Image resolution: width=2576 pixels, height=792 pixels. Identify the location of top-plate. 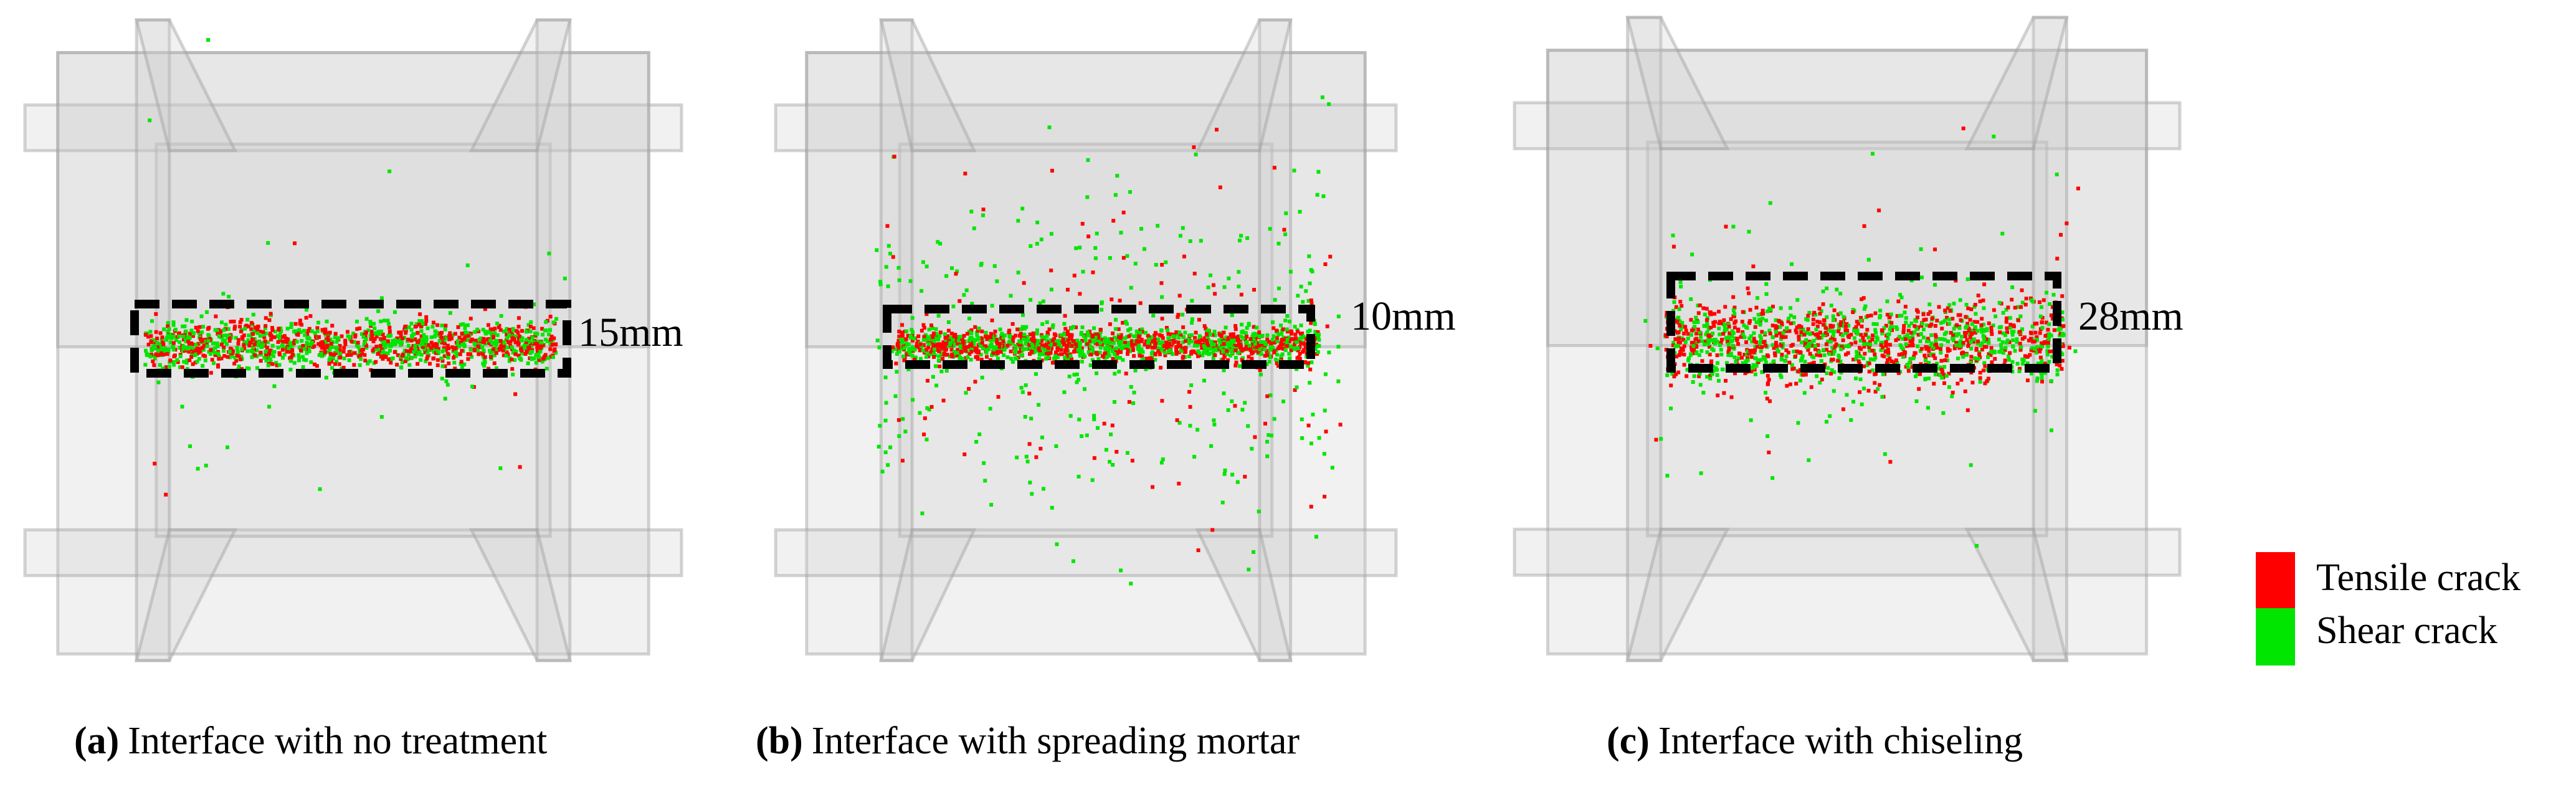
(1847, 126).